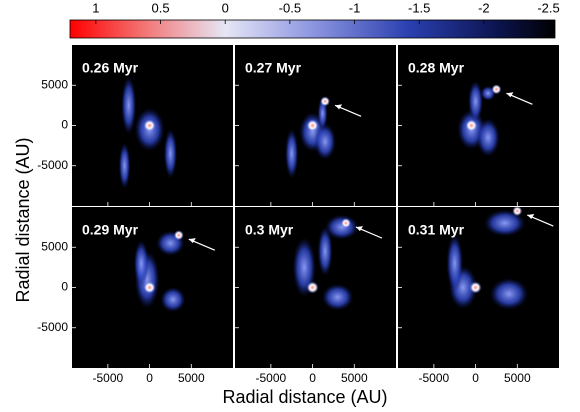 The width and height of the screenshot is (580, 412). Describe the element at coordinates (273, 68) in the screenshot. I see `panel-label: 0.27 Myr` at that location.